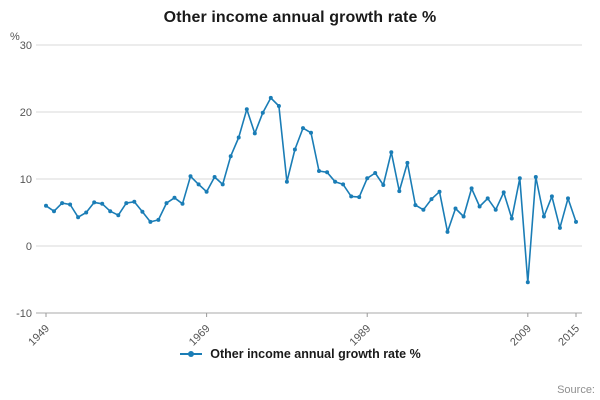 The image size is (600, 400). I want to click on legend-label: Other income annual growth rate %, so click(315, 354).